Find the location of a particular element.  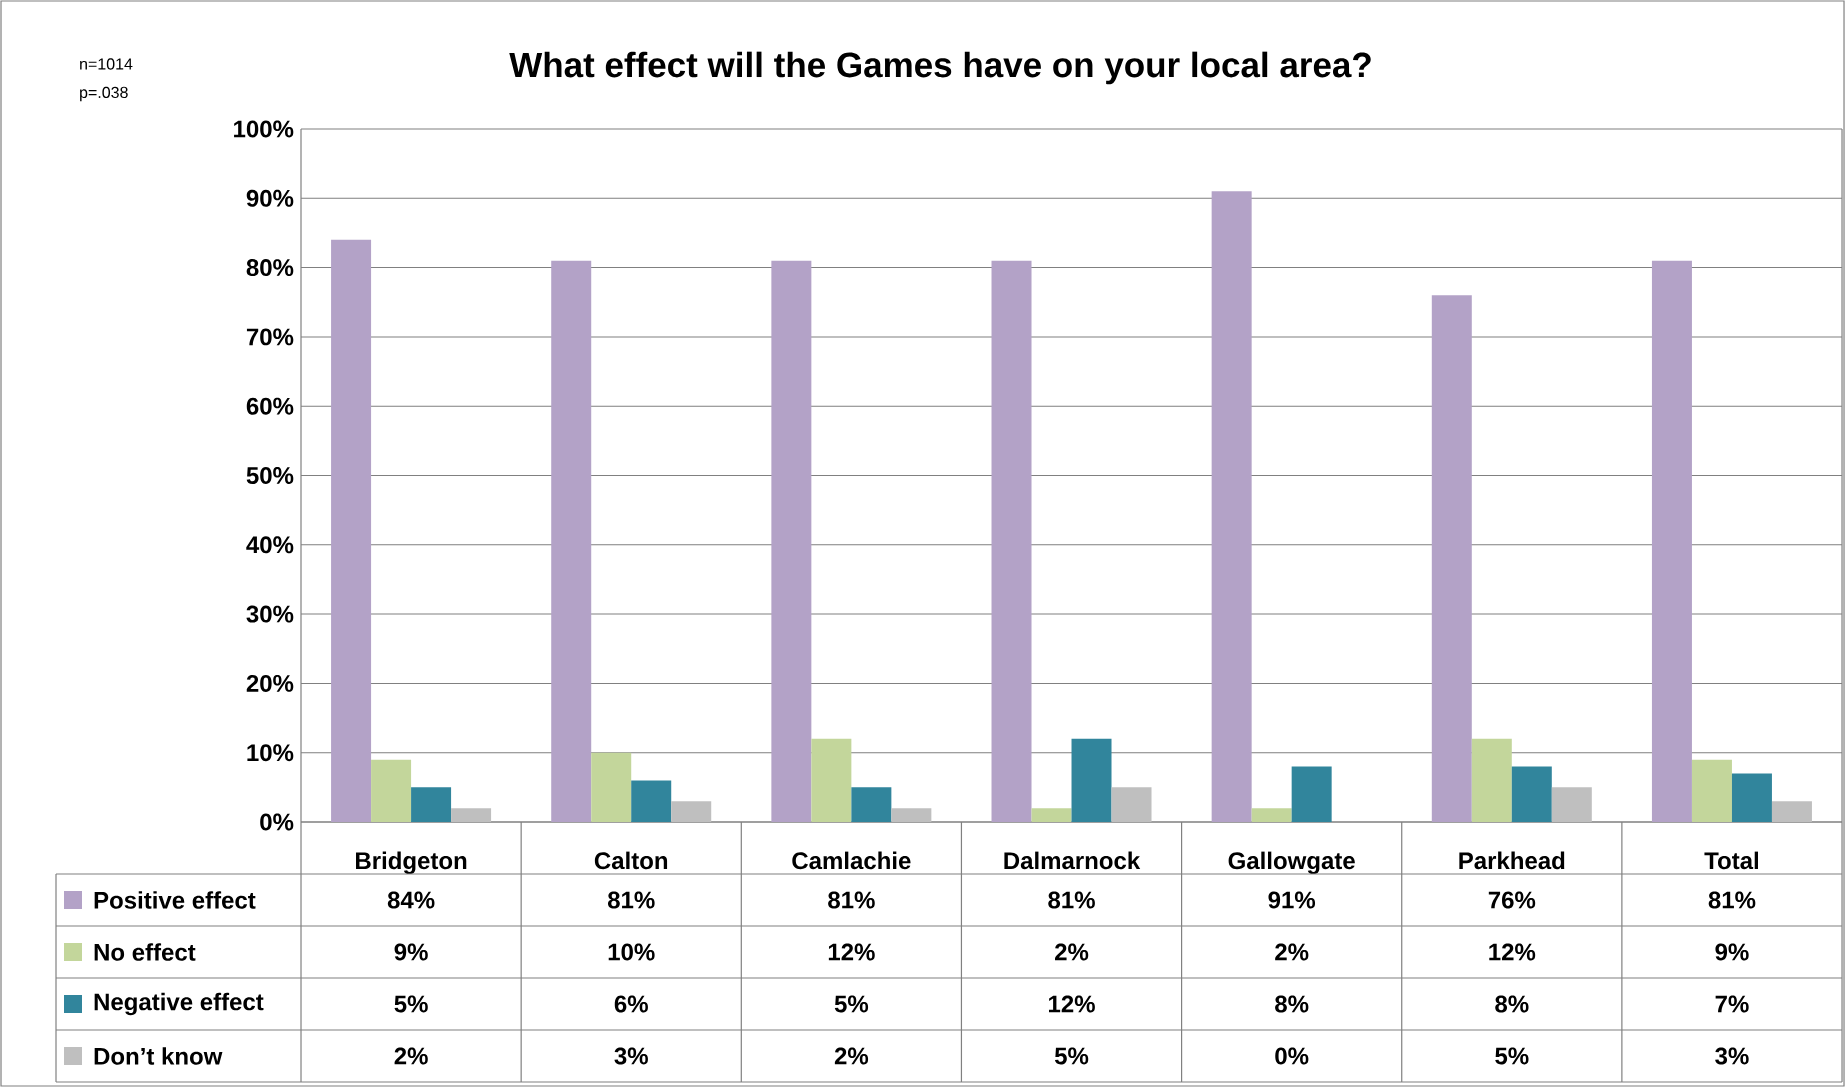

y-tick-label: 100% is located at coordinates (264, 129).